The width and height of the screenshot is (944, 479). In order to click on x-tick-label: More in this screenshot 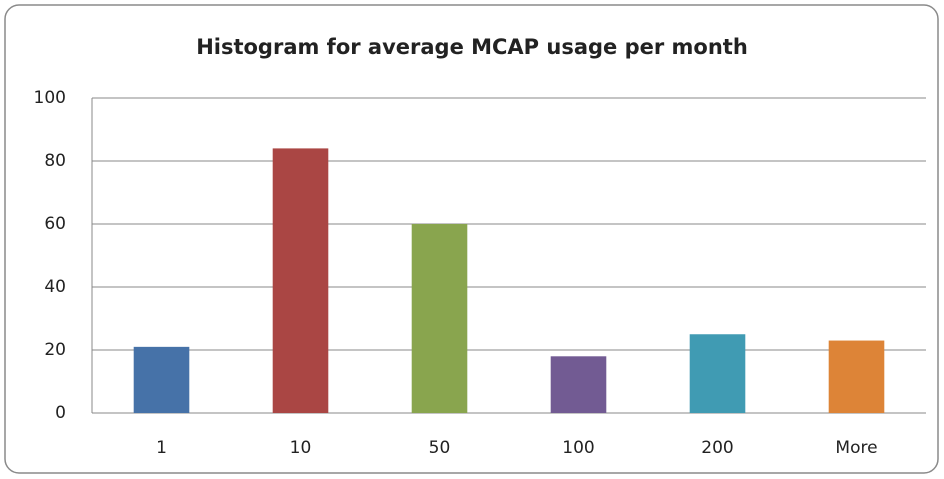, I will do `click(856, 448)`.